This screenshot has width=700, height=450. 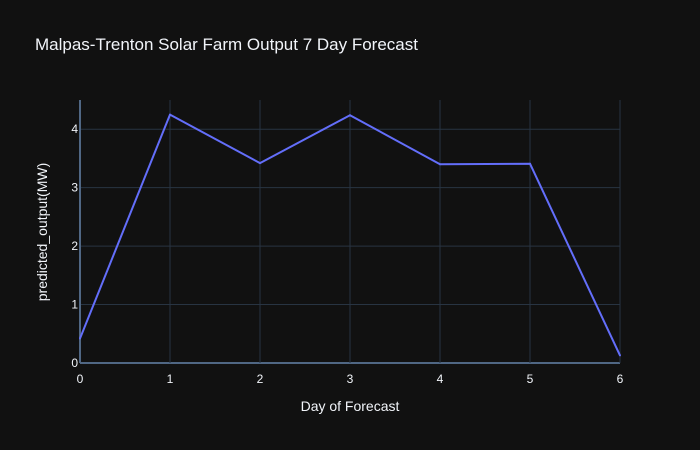 I want to click on y-tick-label: 1, so click(x=74, y=305).